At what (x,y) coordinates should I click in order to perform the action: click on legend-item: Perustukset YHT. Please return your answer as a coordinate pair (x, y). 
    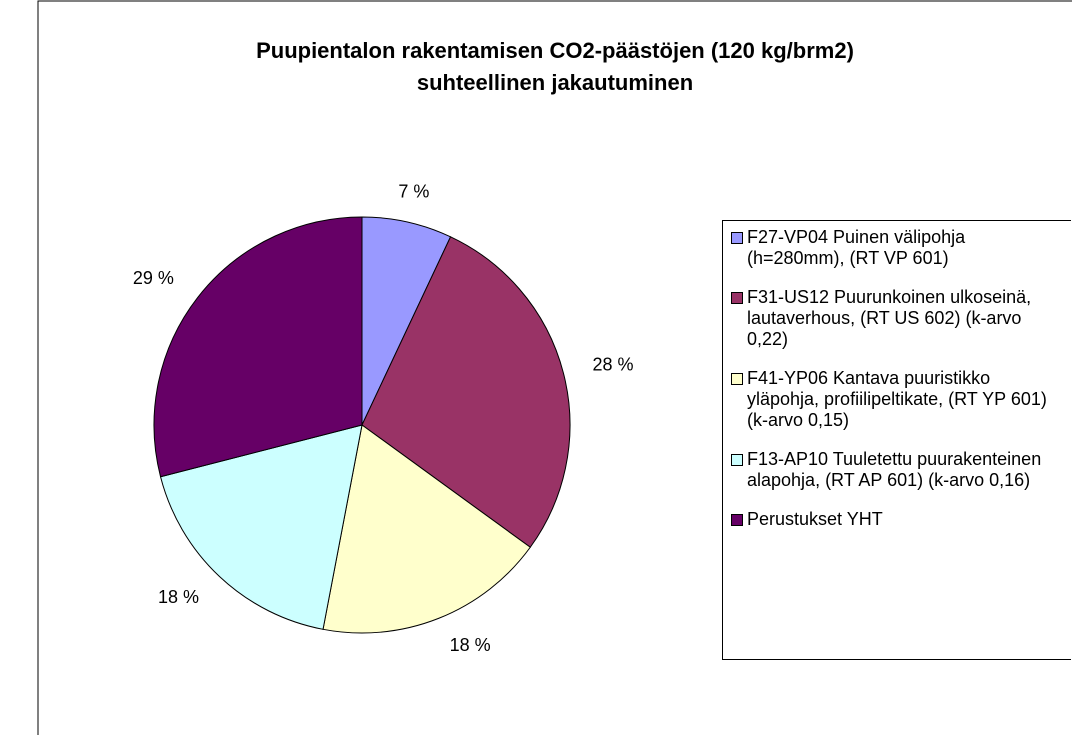
    Looking at the image, I should click on (899, 519).